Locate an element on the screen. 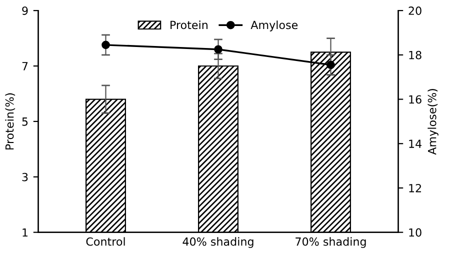 The image size is (450, 264). y2-tick-label: 16 is located at coordinates (415, 99).